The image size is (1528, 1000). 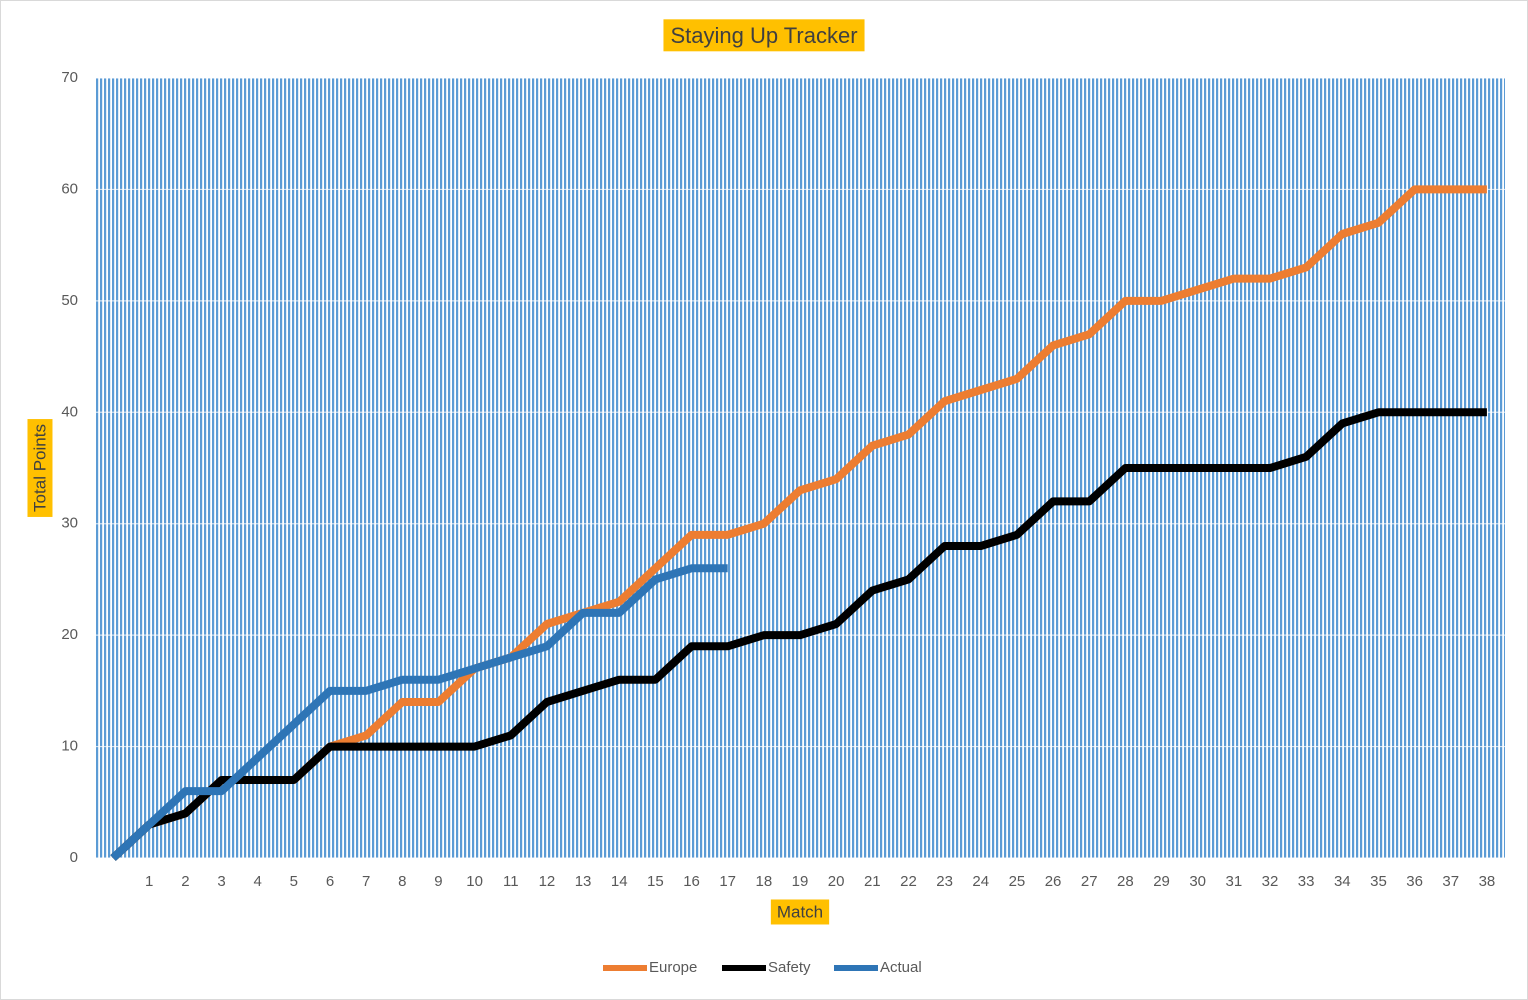 I want to click on x-tick-label: 20, so click(x=836, y=881).